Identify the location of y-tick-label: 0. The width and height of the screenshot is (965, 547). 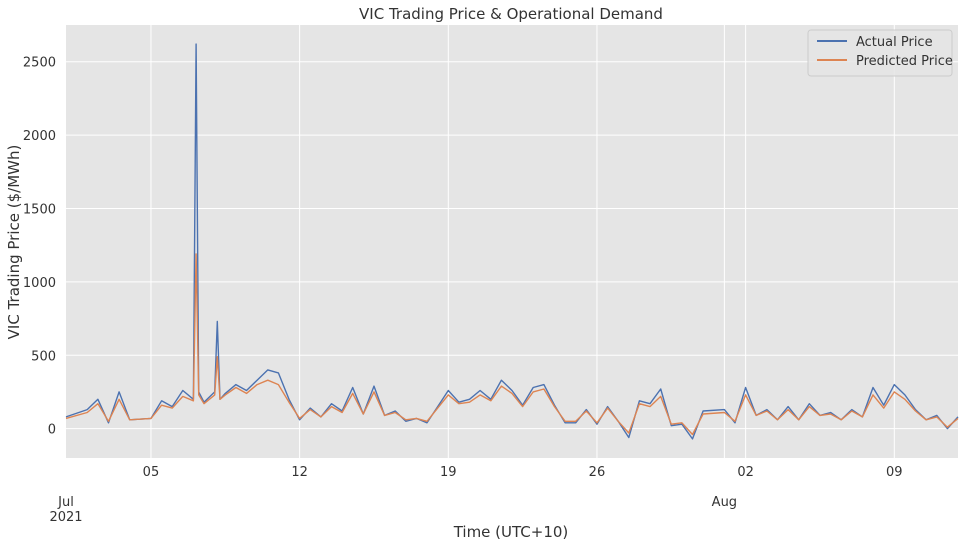
(52, 430).